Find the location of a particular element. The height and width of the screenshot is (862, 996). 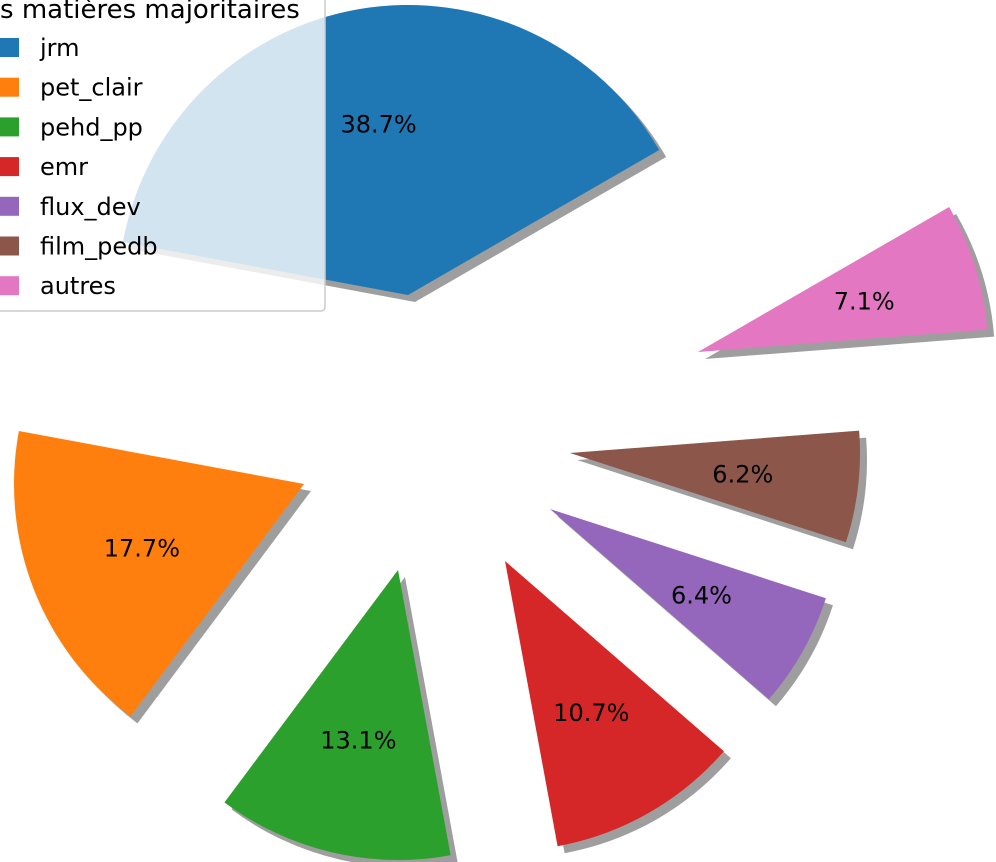

legend-swatch-autres is located at coordinates (9, 286).